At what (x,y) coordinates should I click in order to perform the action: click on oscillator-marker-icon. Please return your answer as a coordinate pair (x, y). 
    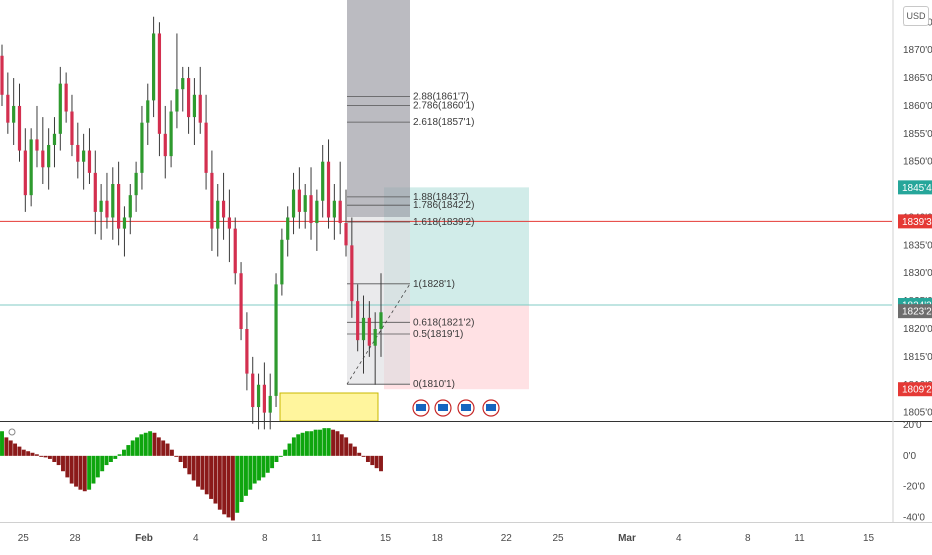
    Looking at the image, I should click on (12, 432).